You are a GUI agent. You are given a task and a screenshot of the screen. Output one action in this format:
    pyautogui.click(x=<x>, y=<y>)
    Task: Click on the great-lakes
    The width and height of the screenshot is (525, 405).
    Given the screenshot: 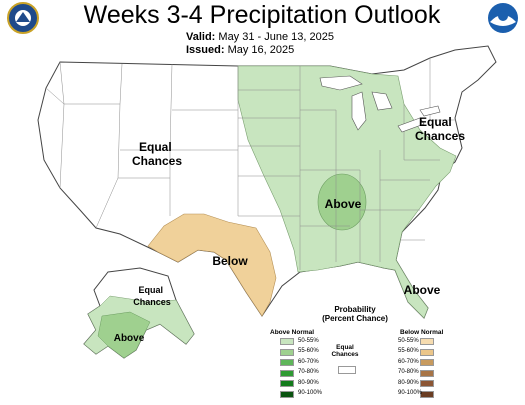 What is the action you would take?
    pyautogui.click(x=380, y=104)
    